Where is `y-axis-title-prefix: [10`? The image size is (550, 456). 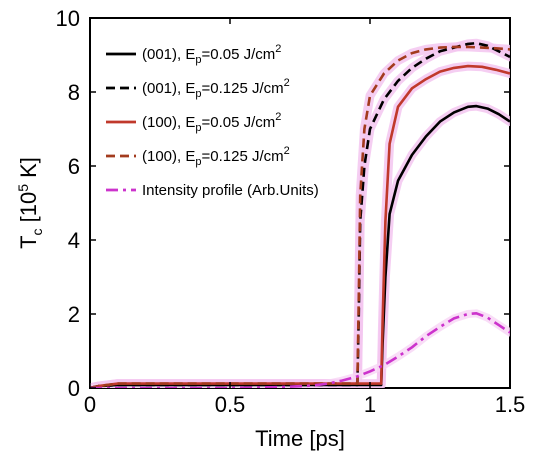 y-axis-title-prefix: [10 is located at coordinates (28, 210).